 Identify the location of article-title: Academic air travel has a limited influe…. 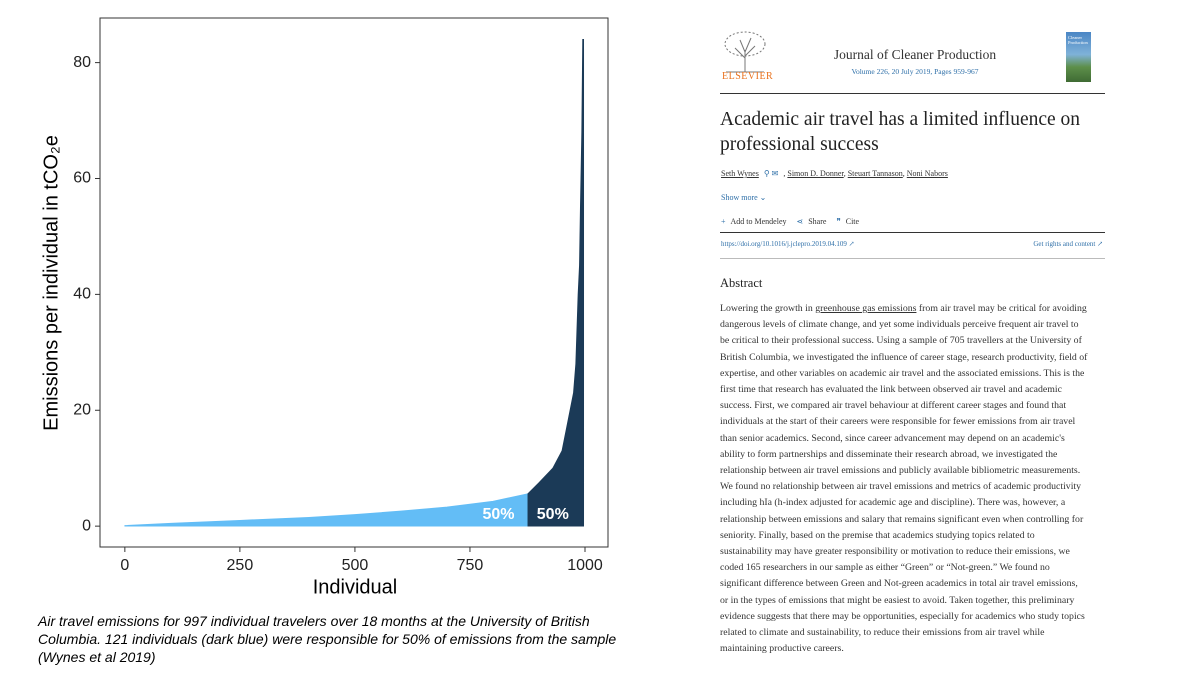
(900, 132).